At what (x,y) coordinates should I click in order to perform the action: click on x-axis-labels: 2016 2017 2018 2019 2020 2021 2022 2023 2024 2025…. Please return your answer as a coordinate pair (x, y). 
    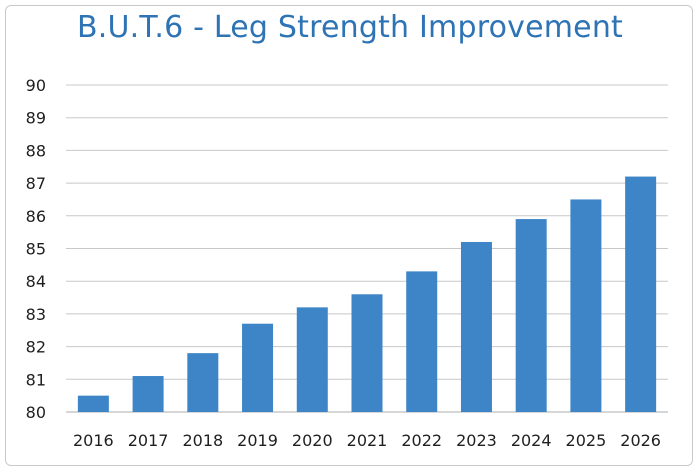
    Looking at the image, I should click on (367, 440).